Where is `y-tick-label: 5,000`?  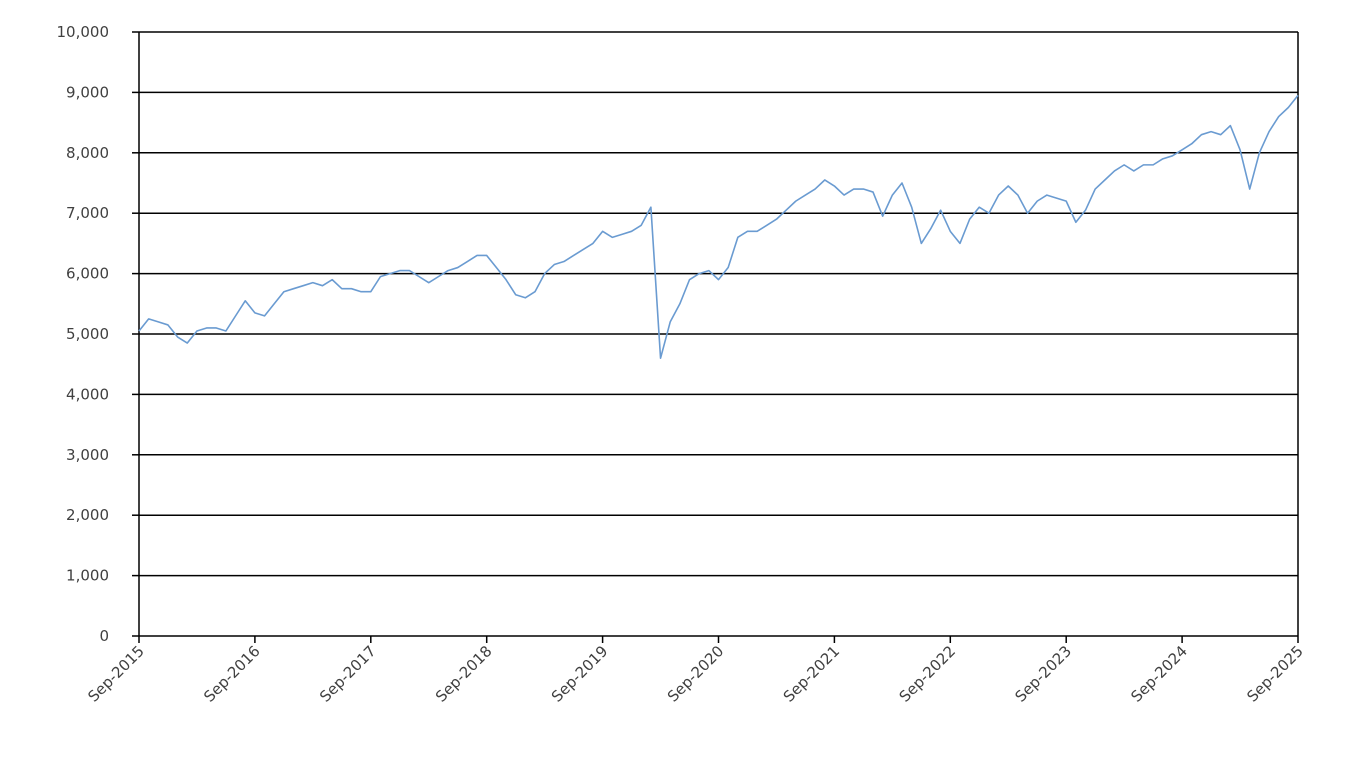 y-tick-label: 5,000 is located at coordinates (87, 334).